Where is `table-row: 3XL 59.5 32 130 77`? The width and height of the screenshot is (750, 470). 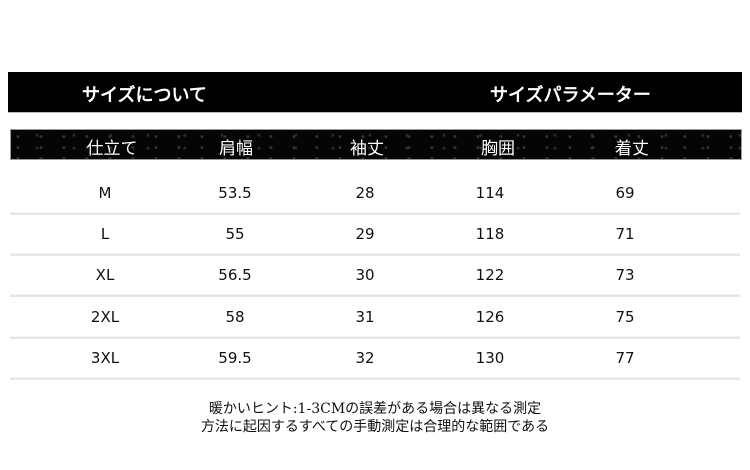
table-row: 3XL 59.5 32 130 77 is located at coordinates (375, 359).